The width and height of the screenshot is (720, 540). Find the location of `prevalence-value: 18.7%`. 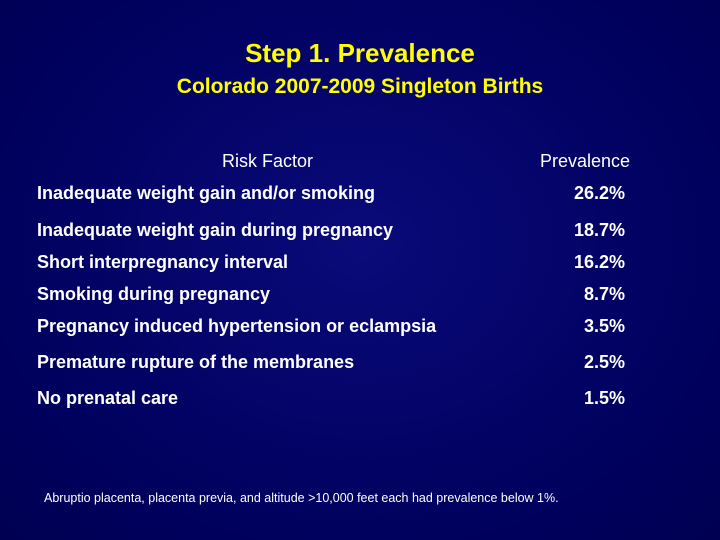

prevalence-value: 18.7% is located at coordinates (599, 230).